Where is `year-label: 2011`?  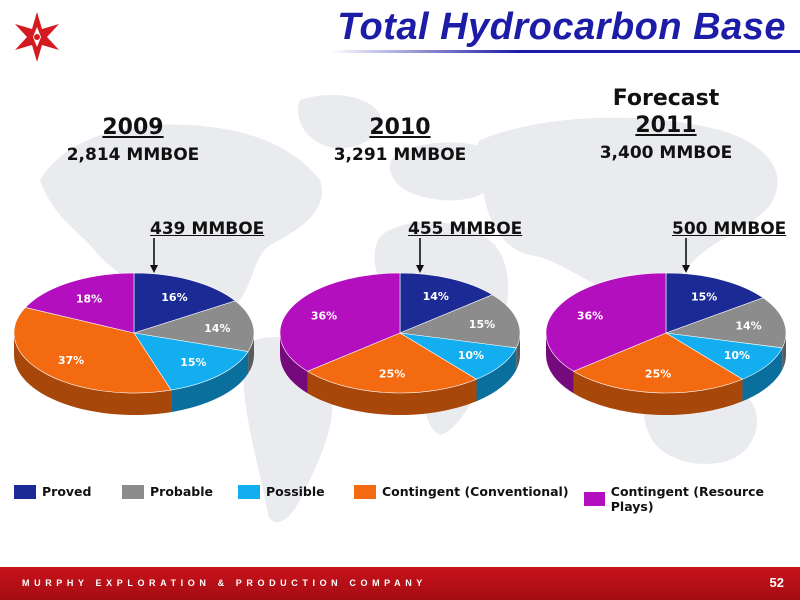
year-label: 2011 is located at coordinates (666, 125).